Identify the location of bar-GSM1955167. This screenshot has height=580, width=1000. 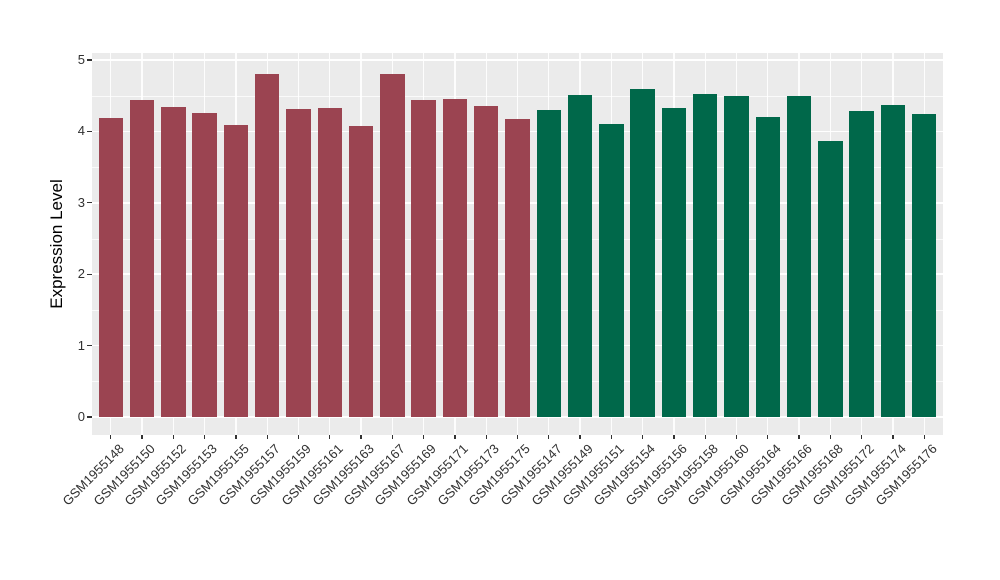
(392, 245).